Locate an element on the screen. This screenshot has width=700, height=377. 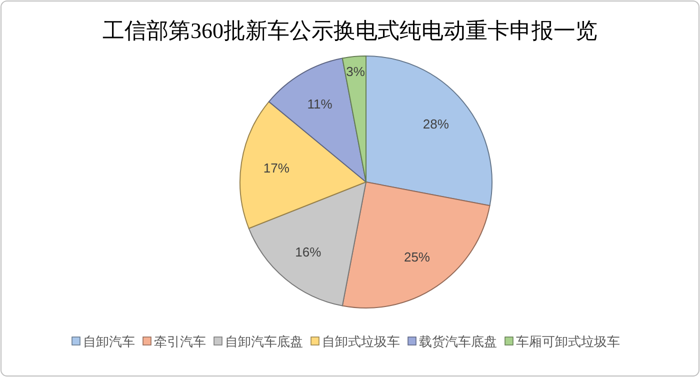
data-label: 28% is located at coordinates (436, 124).